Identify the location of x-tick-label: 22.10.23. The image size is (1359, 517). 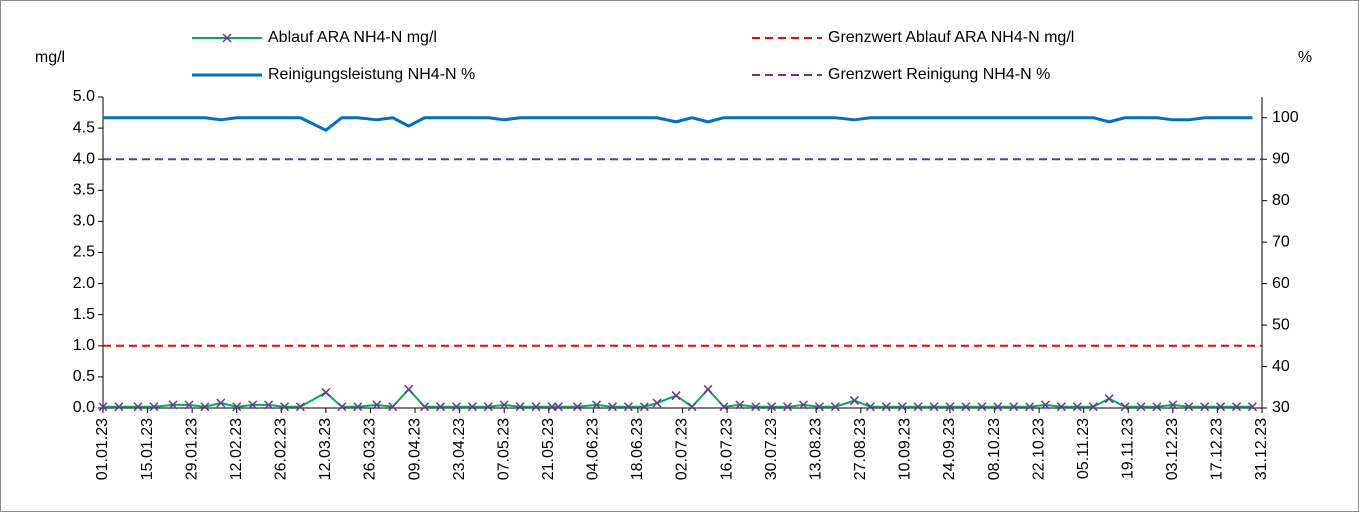
(1038, 449).